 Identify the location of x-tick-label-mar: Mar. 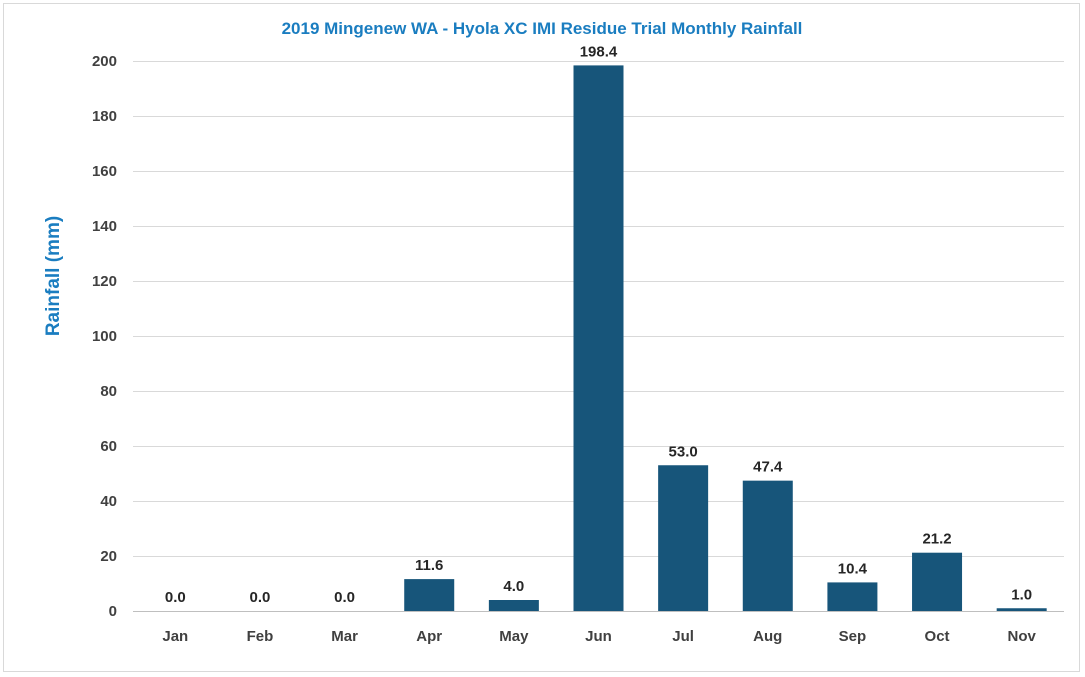
(344, 636).